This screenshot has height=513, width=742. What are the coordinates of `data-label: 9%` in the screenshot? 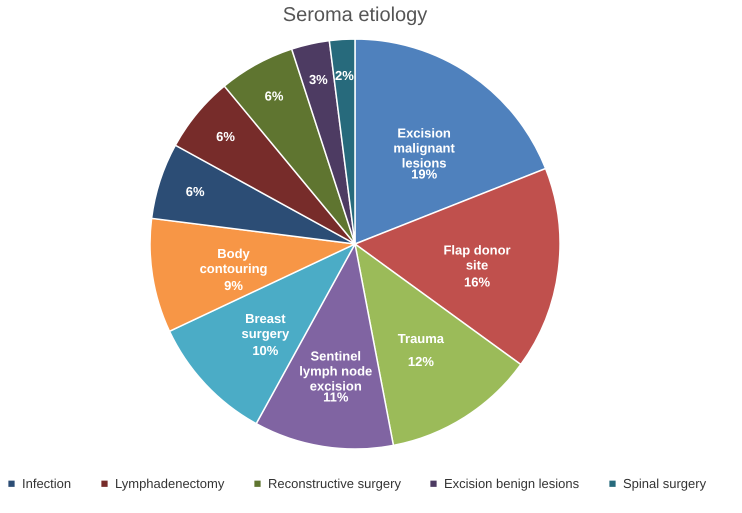 It's located at (234, 286).